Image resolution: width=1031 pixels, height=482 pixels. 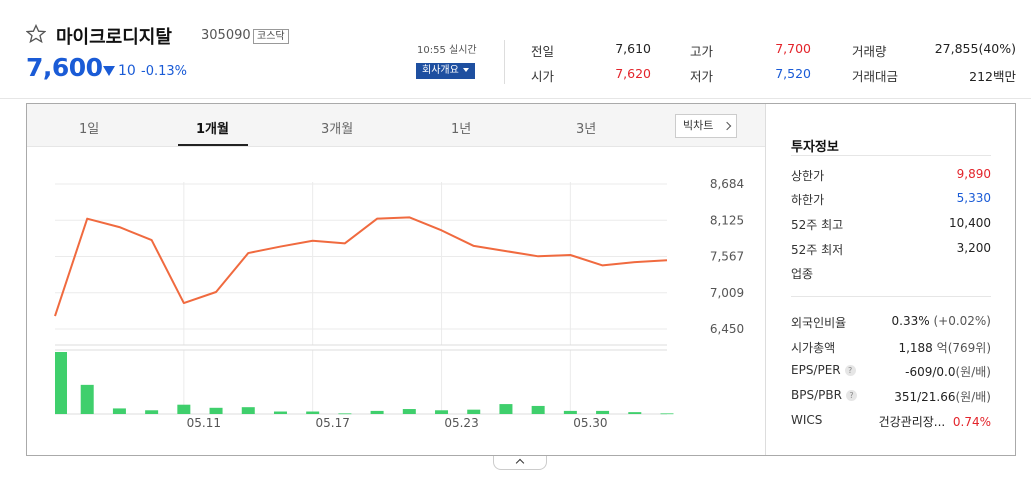 What do you see at coordinates (543, 51) in the screenshot?
I see `prev-close-label: 전일` at bounding box center [543, 51].